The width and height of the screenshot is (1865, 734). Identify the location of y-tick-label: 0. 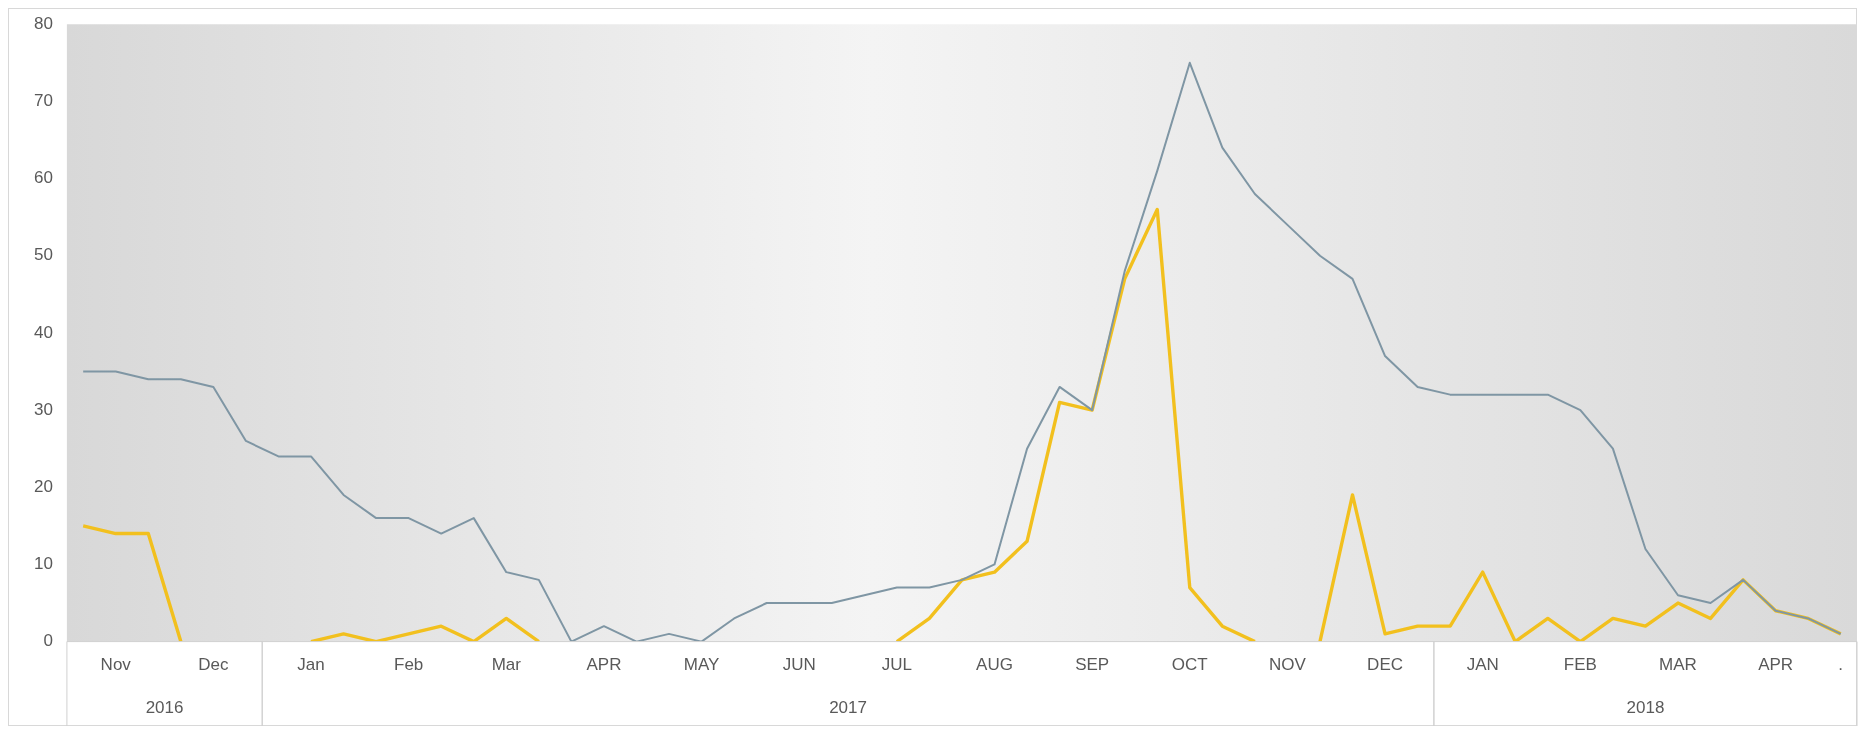
(48, 641).